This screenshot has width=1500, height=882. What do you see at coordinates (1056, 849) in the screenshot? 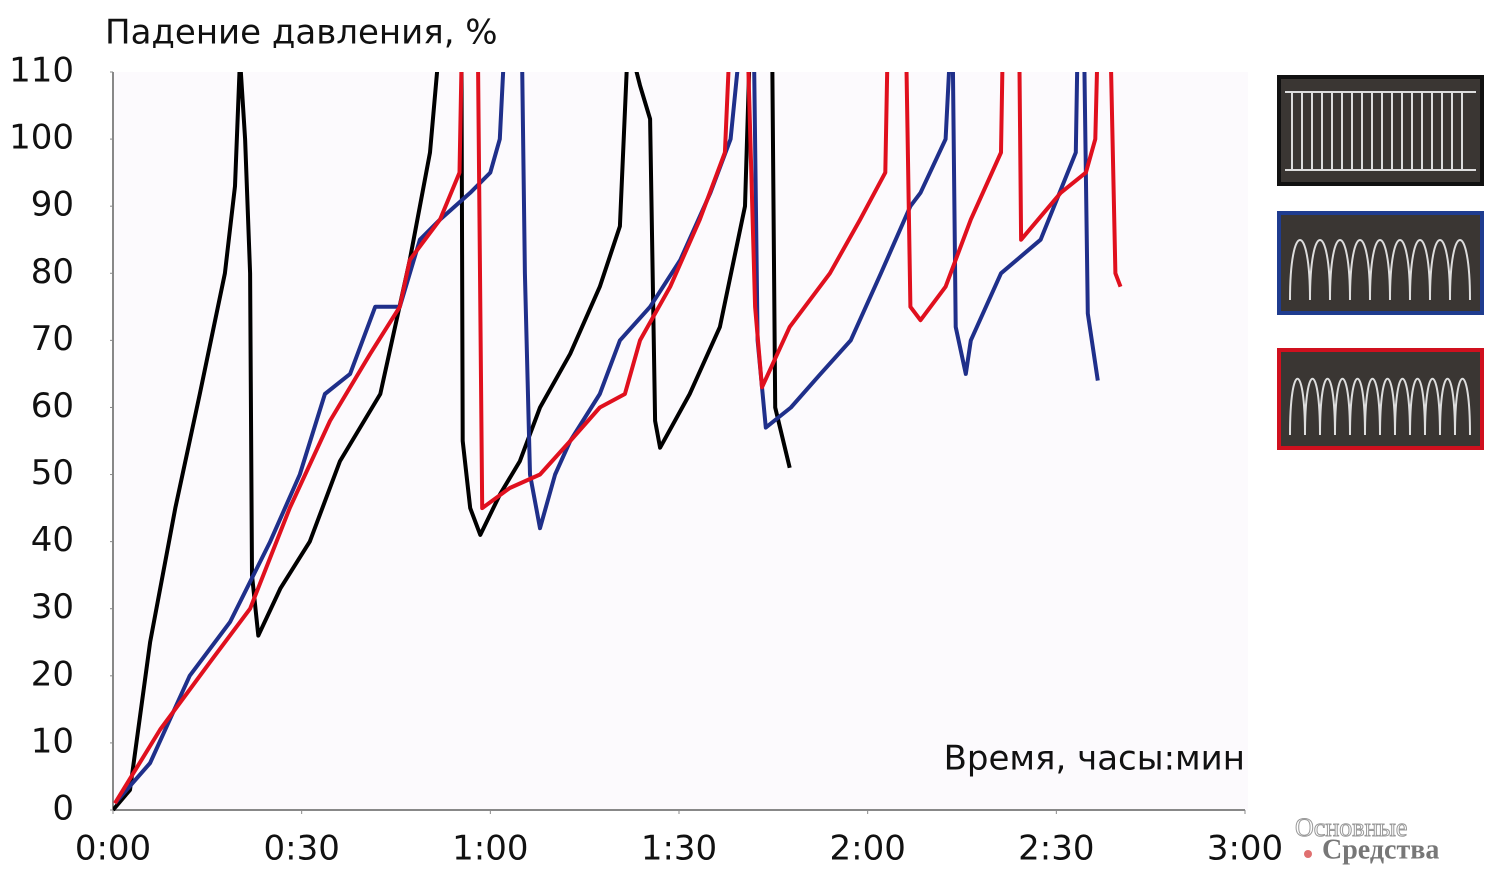
I see `x-tick-label: 2:30` at bounding box center [1056, 849].